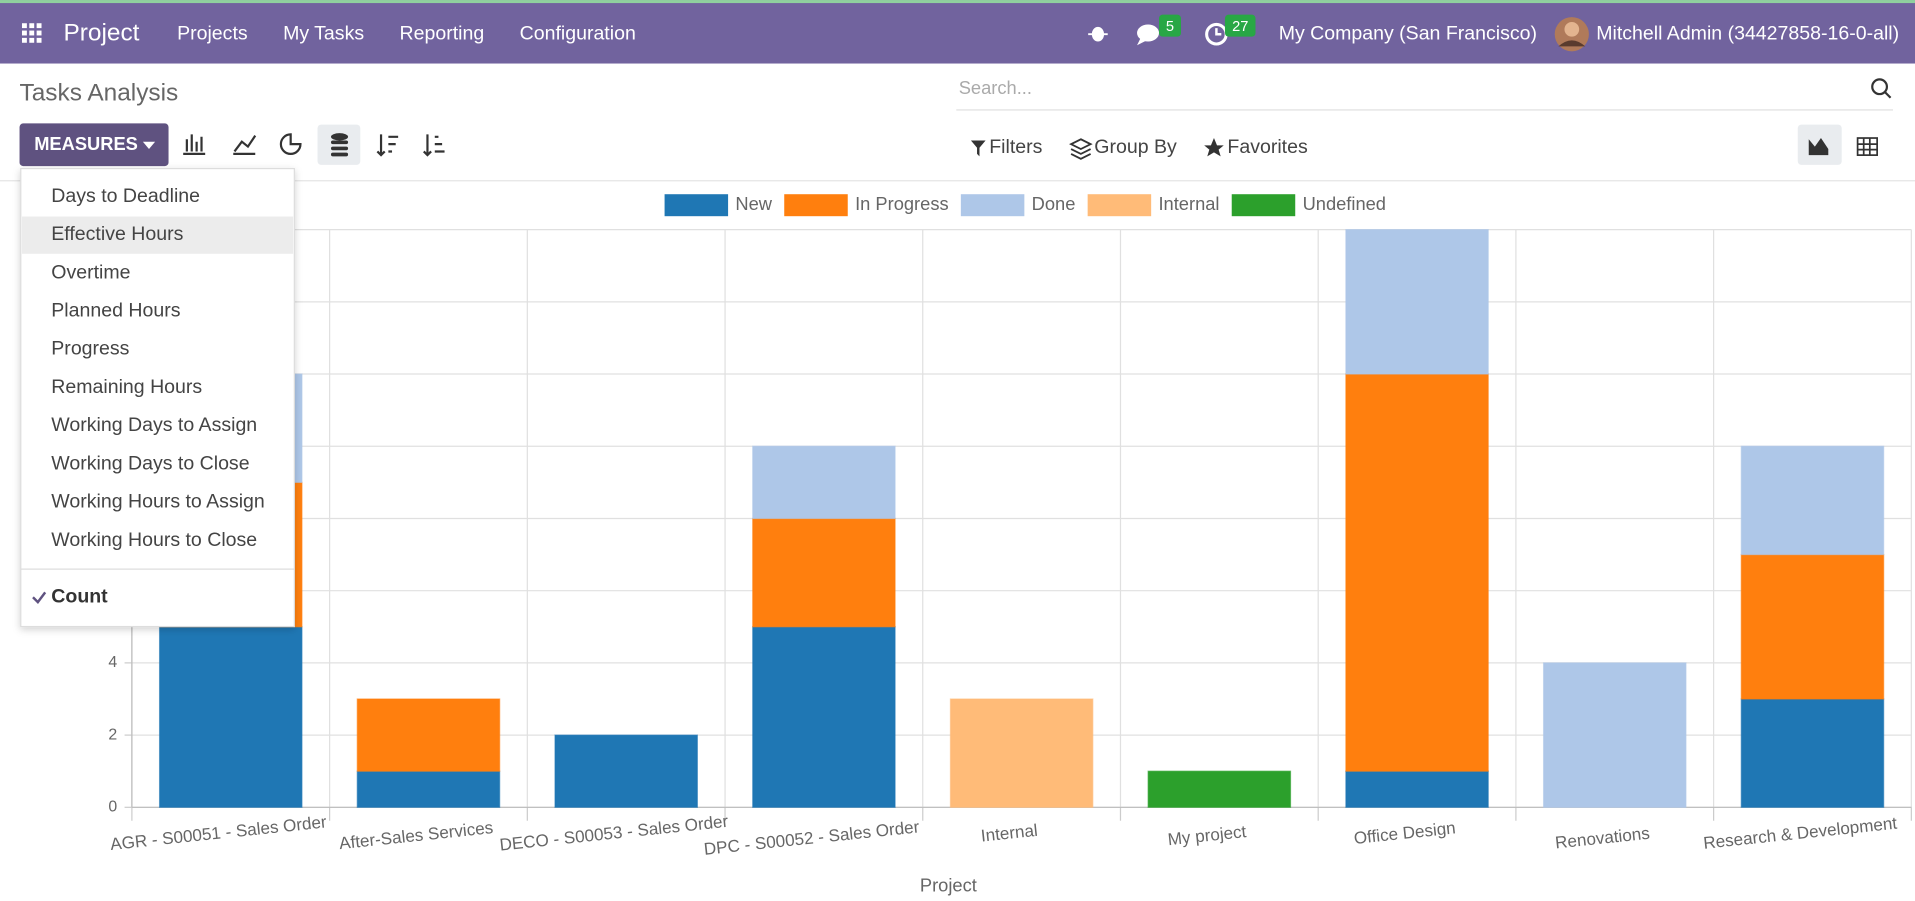 The width and height of the screenshot is (1915, 901). What do you see at coordinates (117, 234) in the screenshot?
I see `measure-option: Effective Hours` at bounding box center [117, 234].